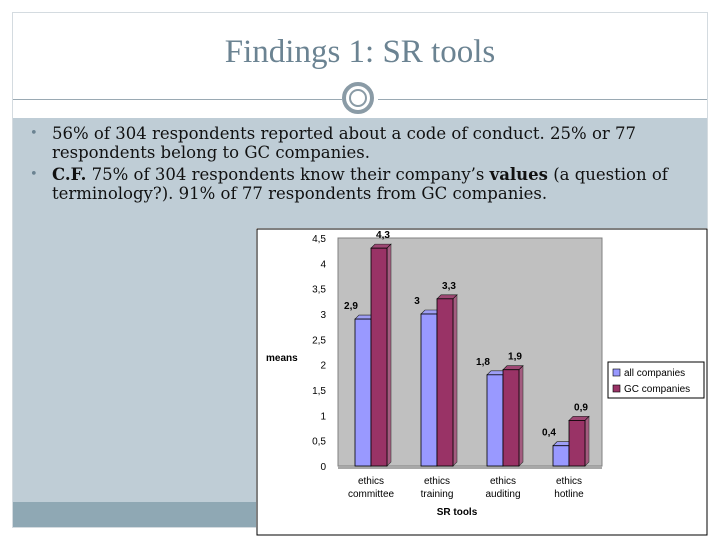 The image size is (720, 540). Describe the element at coordinates (69, 174) in the screenshot. I see `bullet-text: C.F.` at that location.